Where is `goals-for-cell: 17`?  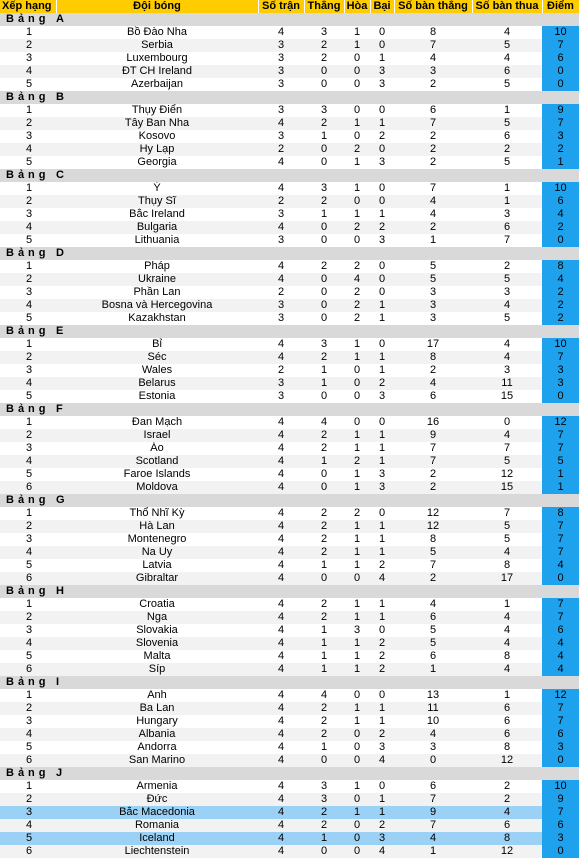 goals-for-cell: 17 is located at coordinates (433, 344).